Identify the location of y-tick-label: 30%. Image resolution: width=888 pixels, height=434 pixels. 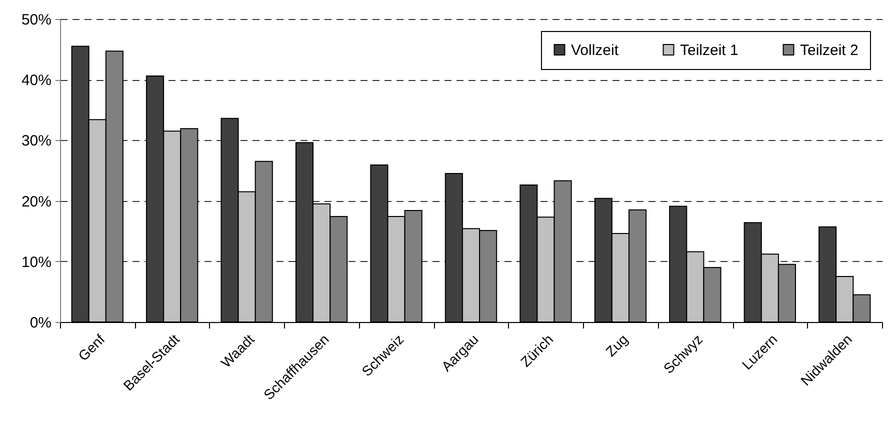
(36, 141).